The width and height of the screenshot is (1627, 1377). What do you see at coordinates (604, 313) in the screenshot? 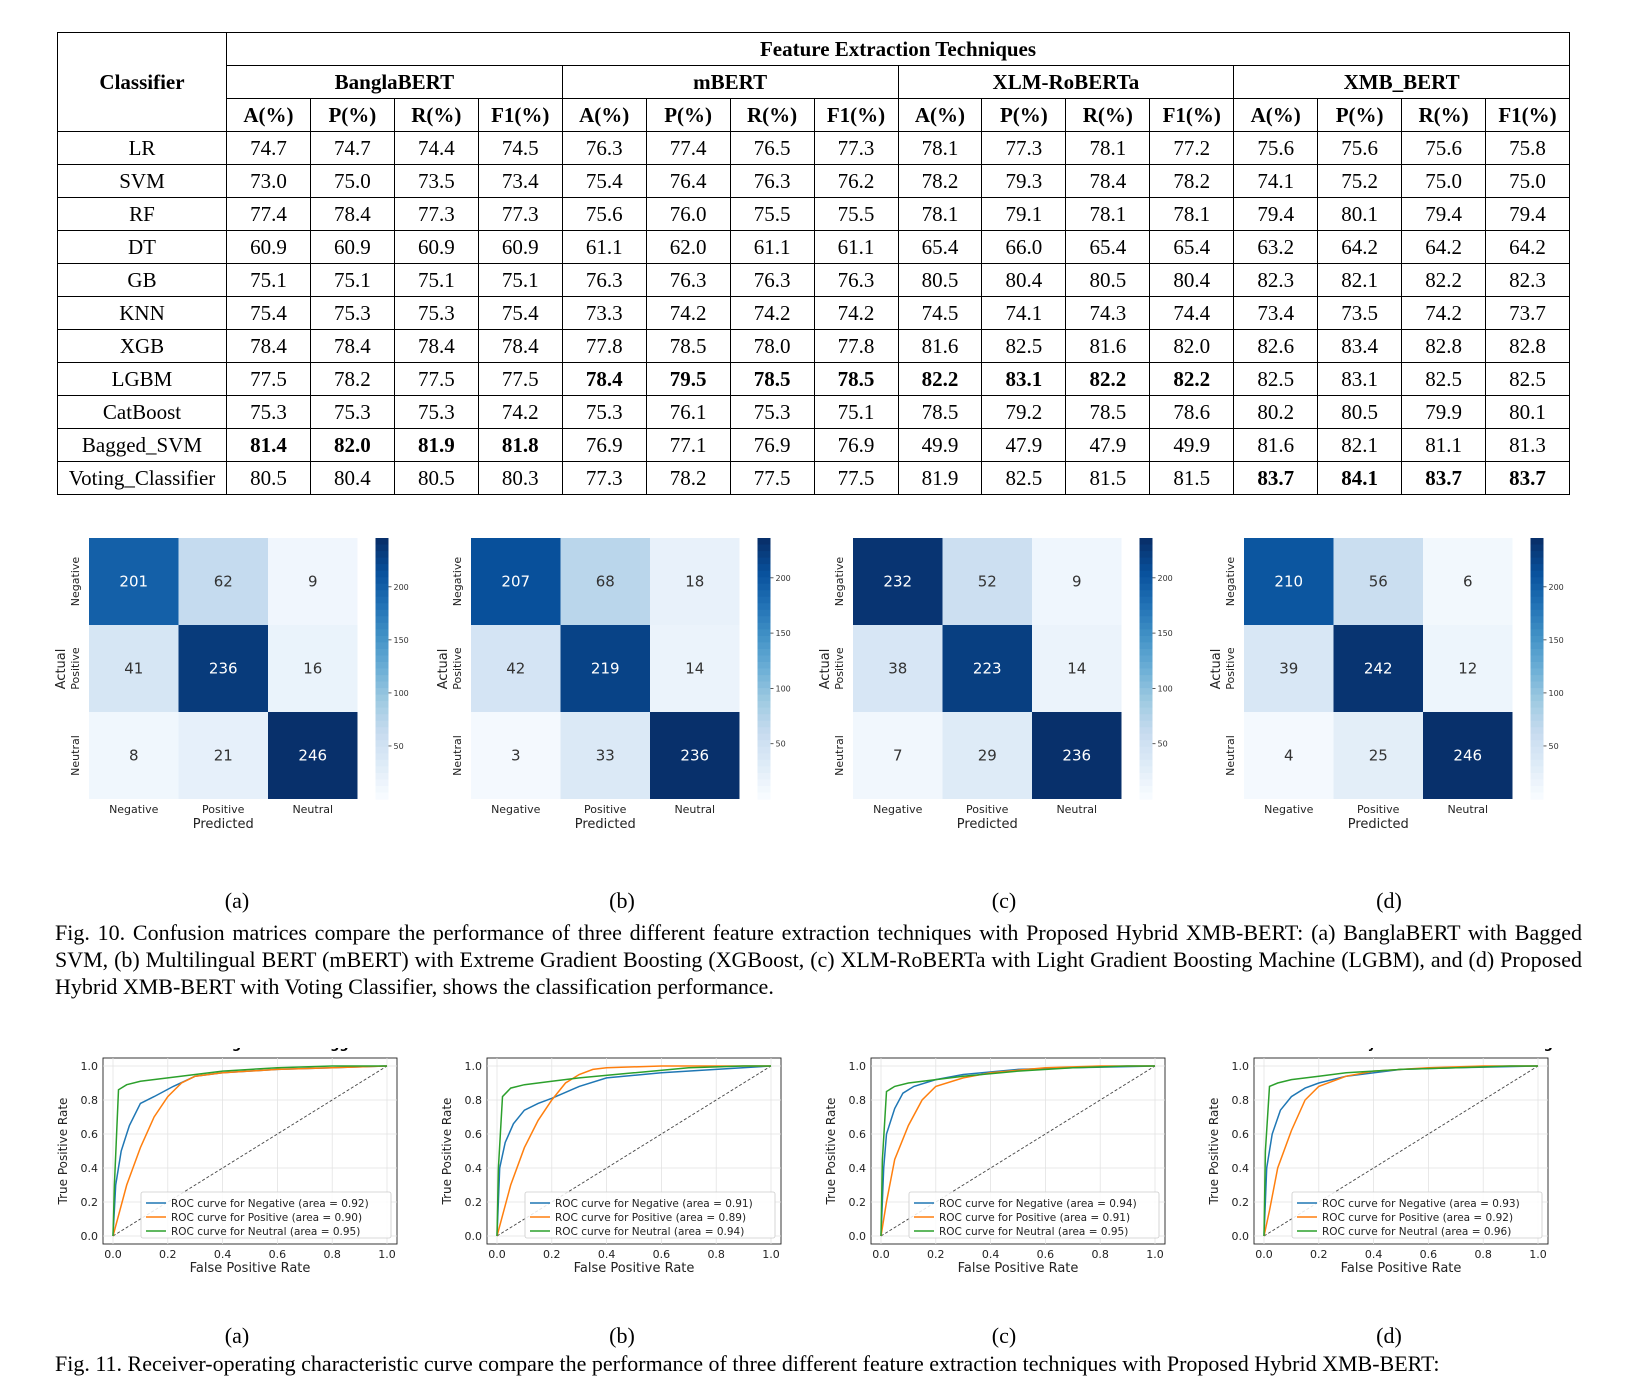
I see `table-cell: 73.3` at bounding box center [604, 313].